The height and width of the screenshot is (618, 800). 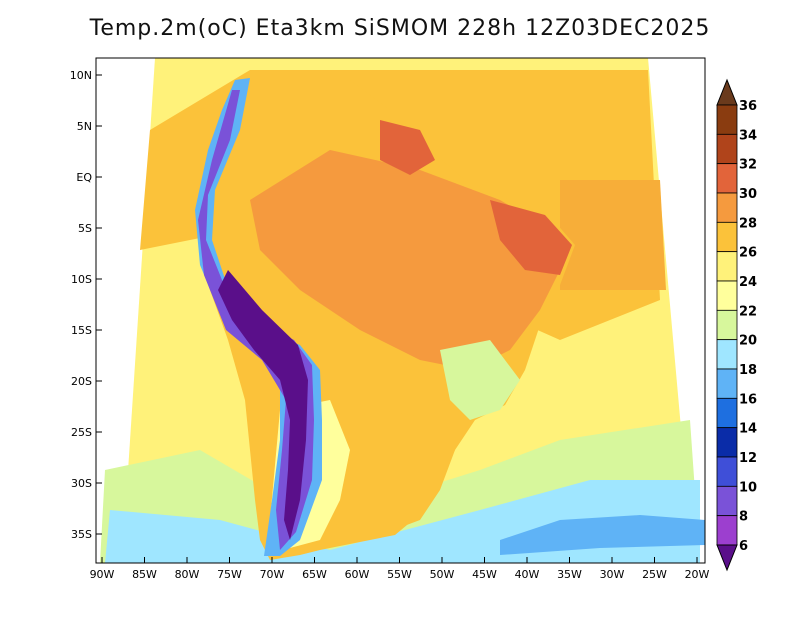 What do you see at coordinates (102, 574) in the screenshot?
I see `lon-tick-label: 90W` at bounding box center [102, 574].